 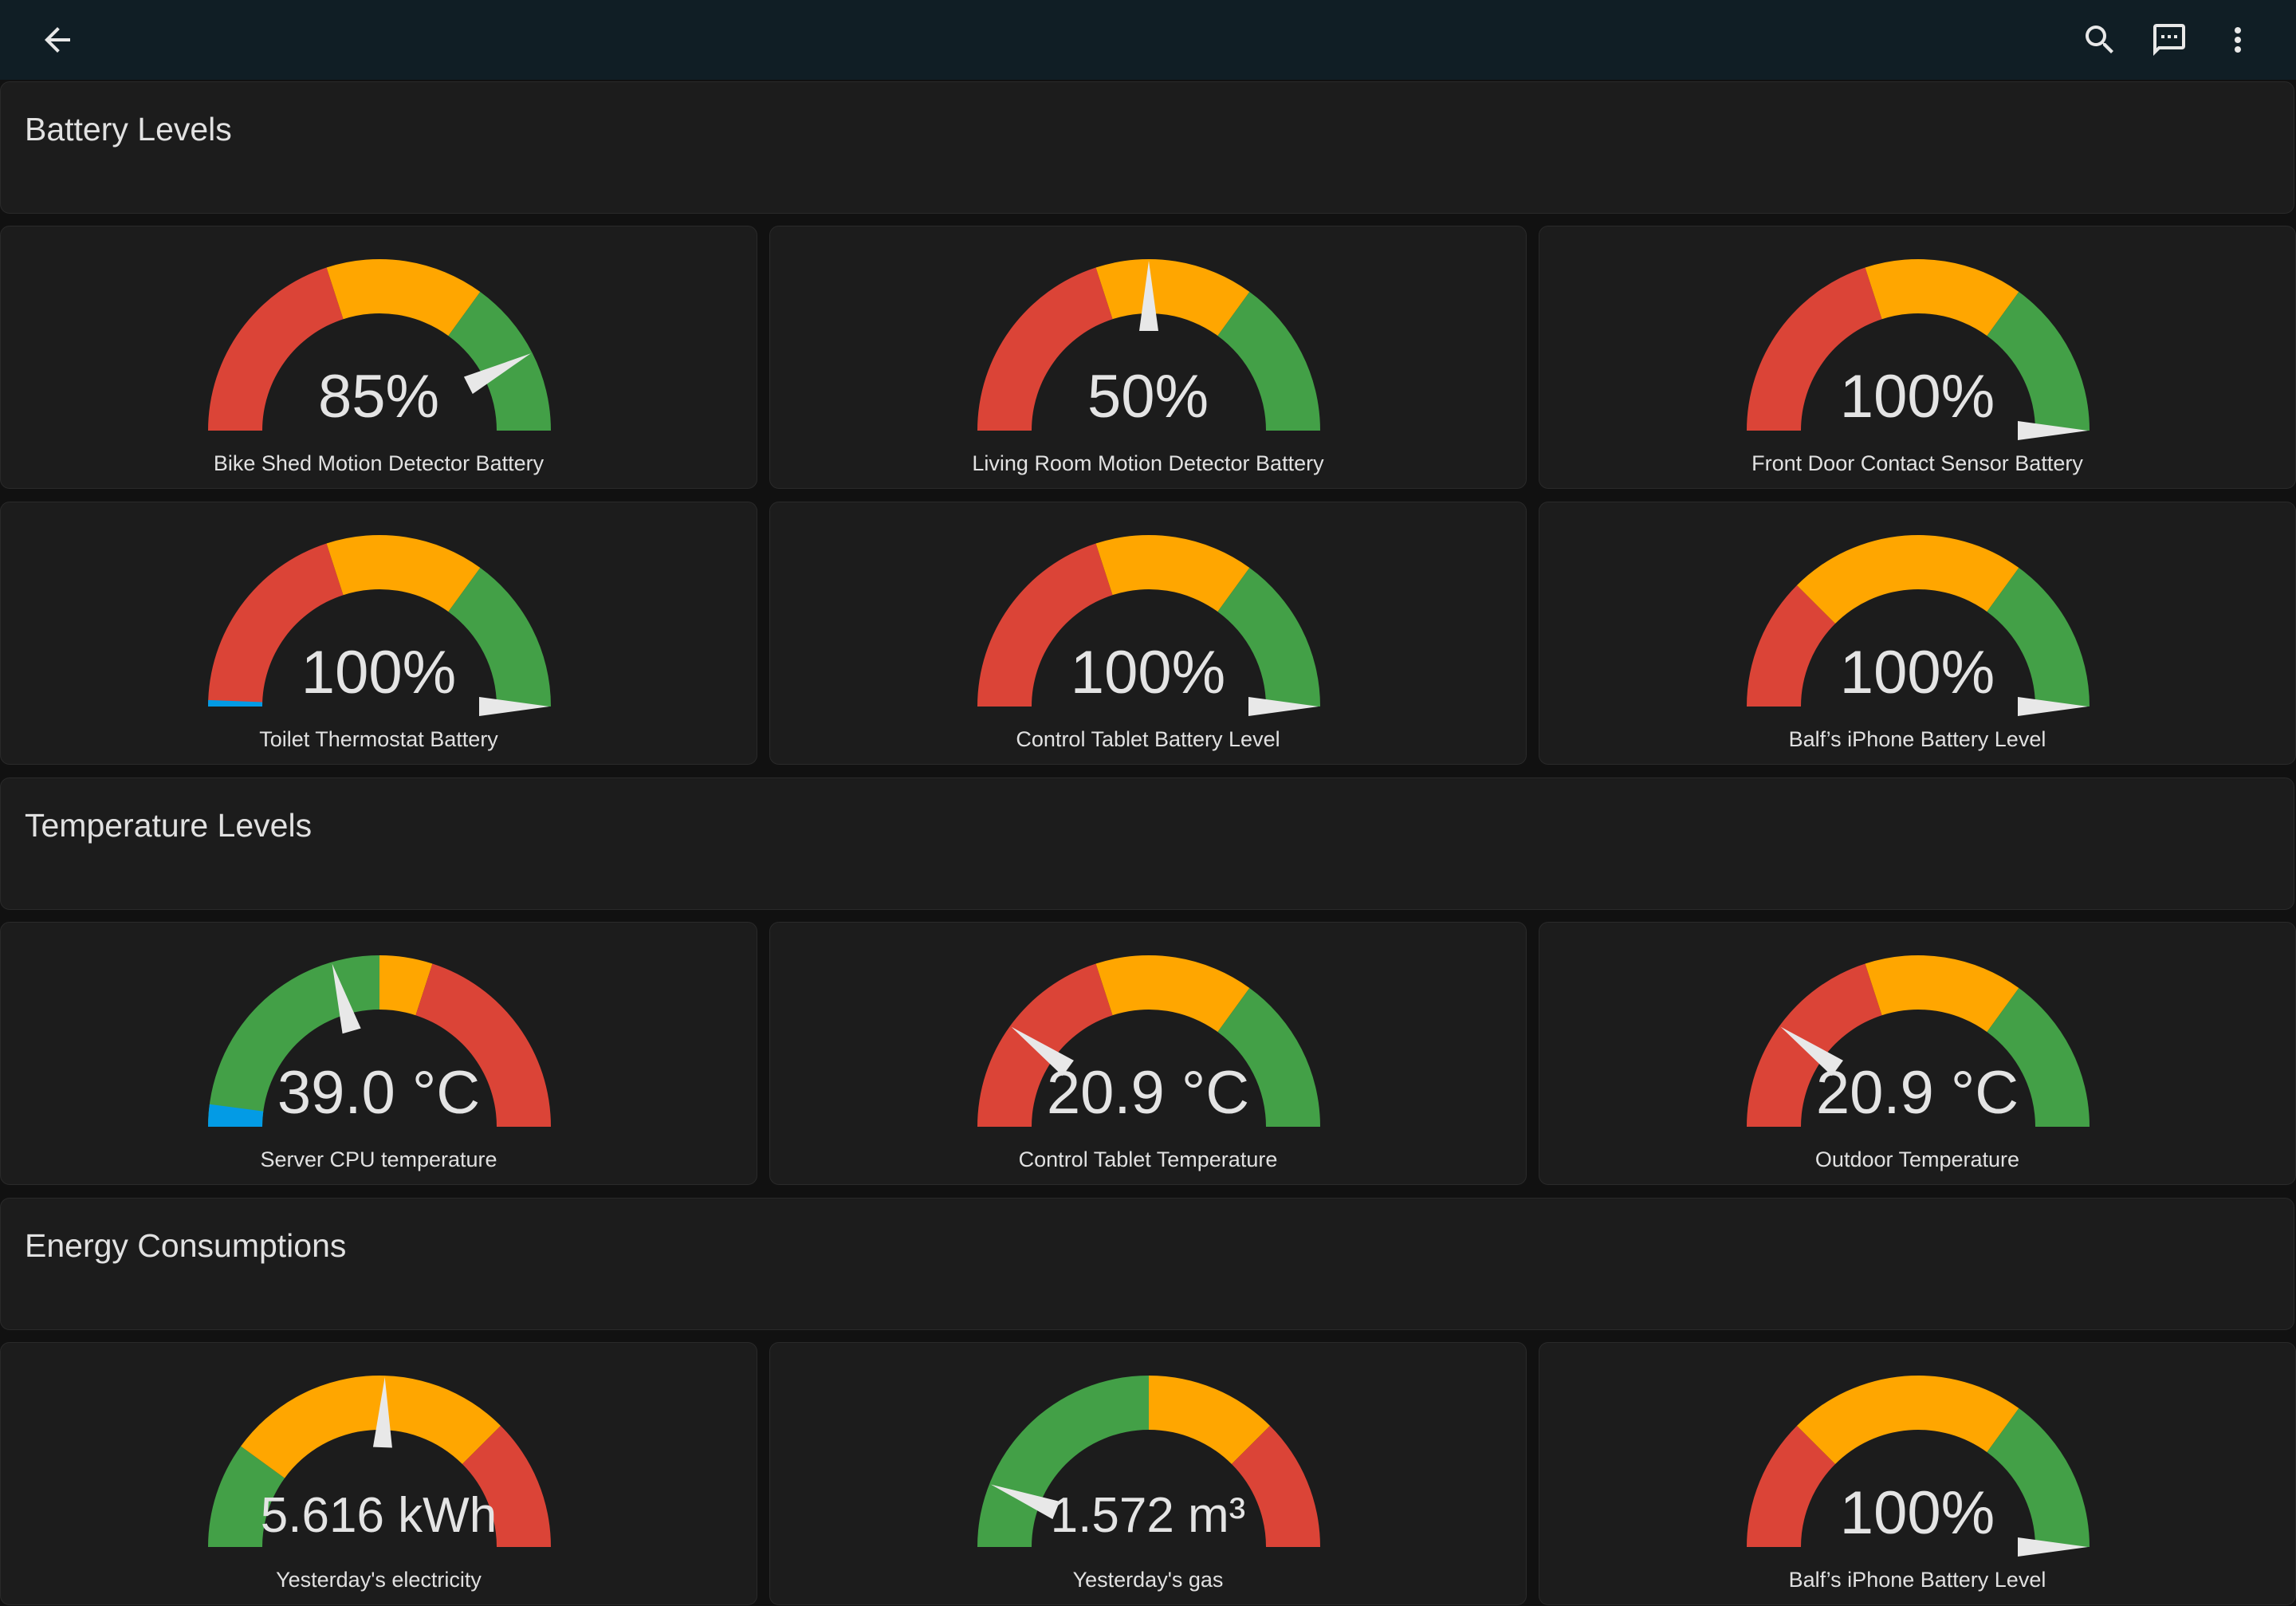 What do you see at coordinates (379, 463) in the screenshot?
I see `gauge-label: Bike Shed Motion Detector Battery` at bounding box center [379, 463].